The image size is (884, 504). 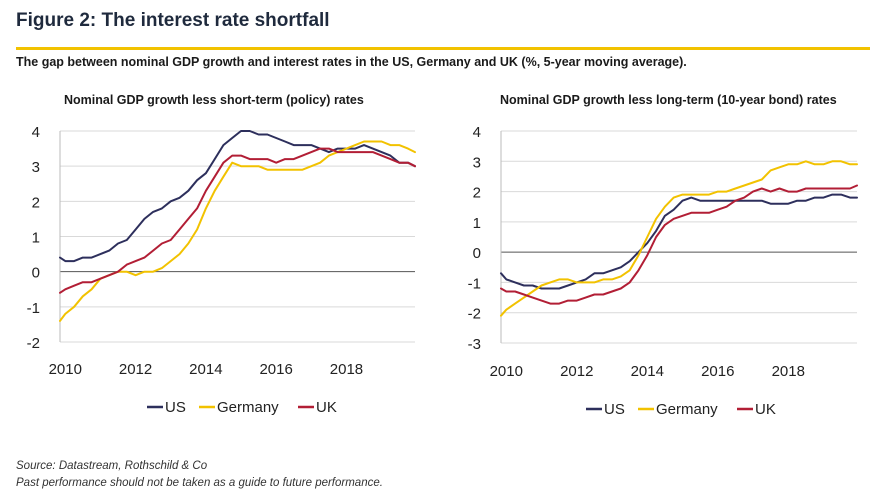 What do you see at coordinates (112, 466) in the screenshot?
I see `source-note: Source: Datastream, Rothschild & Co` at bounding box center [112, 466].